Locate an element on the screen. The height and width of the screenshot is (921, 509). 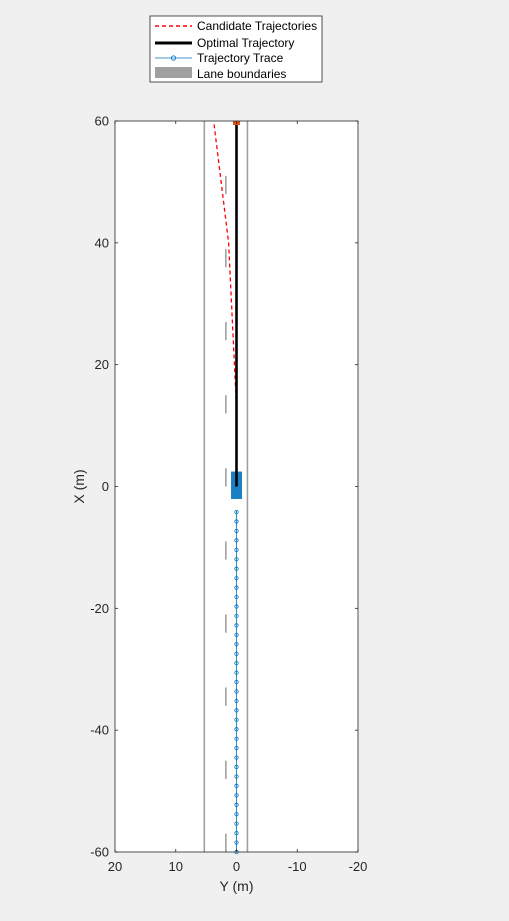
y-tick-label-1: -40 is located at coordinates (99, 730).